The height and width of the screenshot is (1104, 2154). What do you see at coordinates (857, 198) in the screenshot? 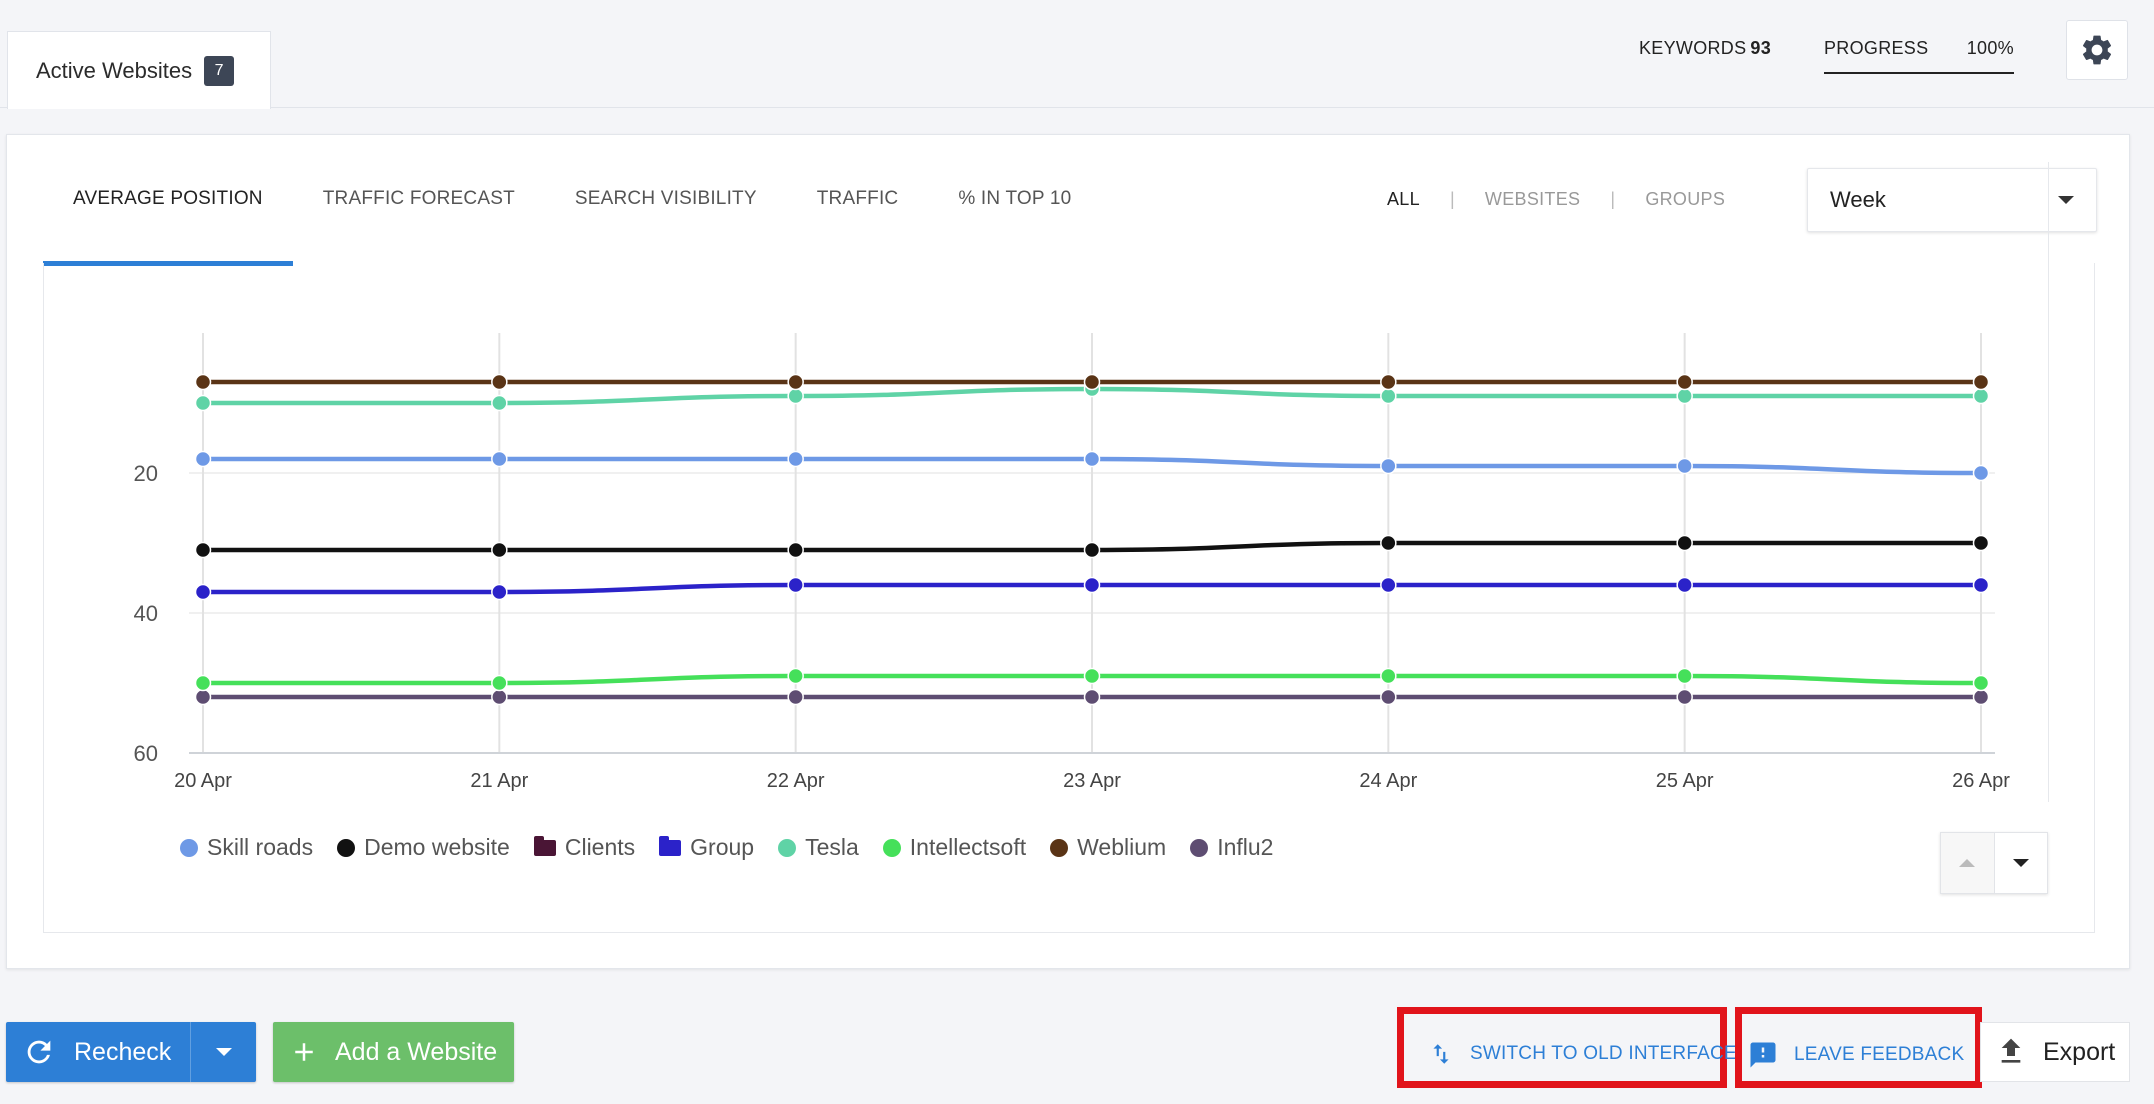
I see `tab-traffic: TRAFFIC` at bounding box center [857, 198].